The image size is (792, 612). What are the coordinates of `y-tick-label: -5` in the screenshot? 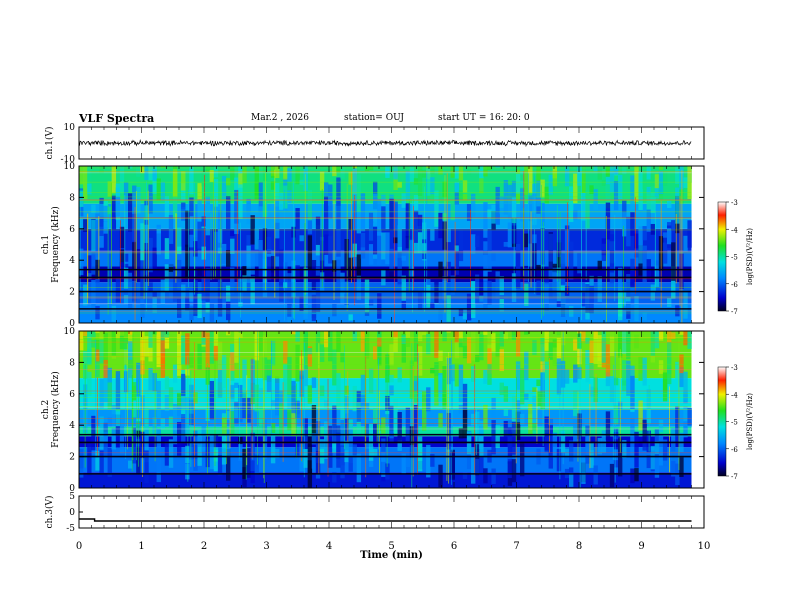 It's located at (70, 529).